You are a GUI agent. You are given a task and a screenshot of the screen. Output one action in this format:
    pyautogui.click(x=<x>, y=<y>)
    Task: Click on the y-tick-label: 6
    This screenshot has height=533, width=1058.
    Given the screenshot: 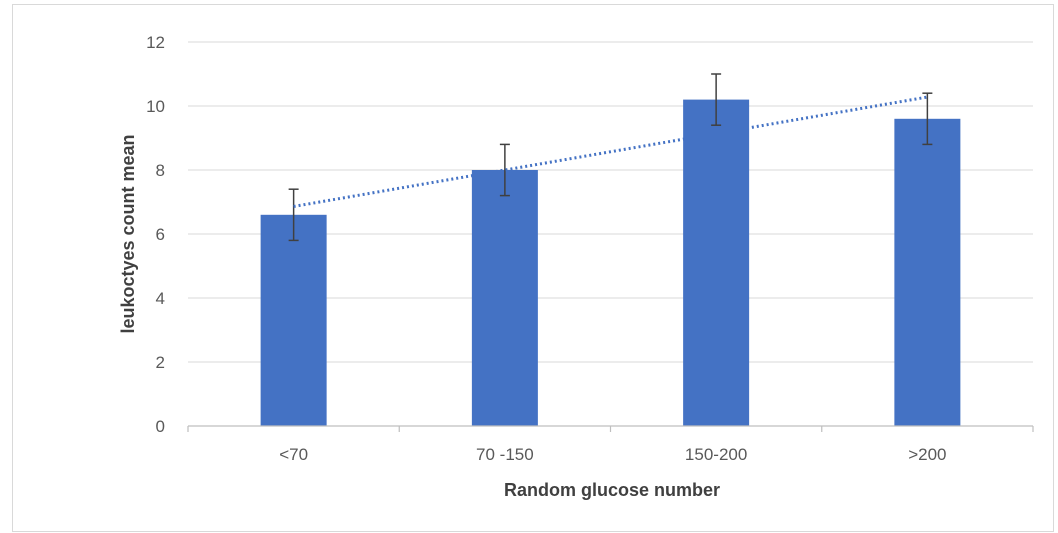 What is the action you would take?
    pyautogui.click(x=160, y=234)
    